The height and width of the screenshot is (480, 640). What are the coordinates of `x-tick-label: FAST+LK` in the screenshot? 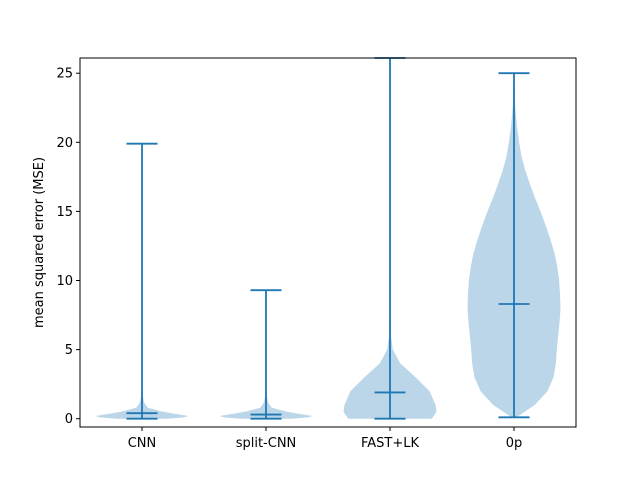 It's located at (390, 443).